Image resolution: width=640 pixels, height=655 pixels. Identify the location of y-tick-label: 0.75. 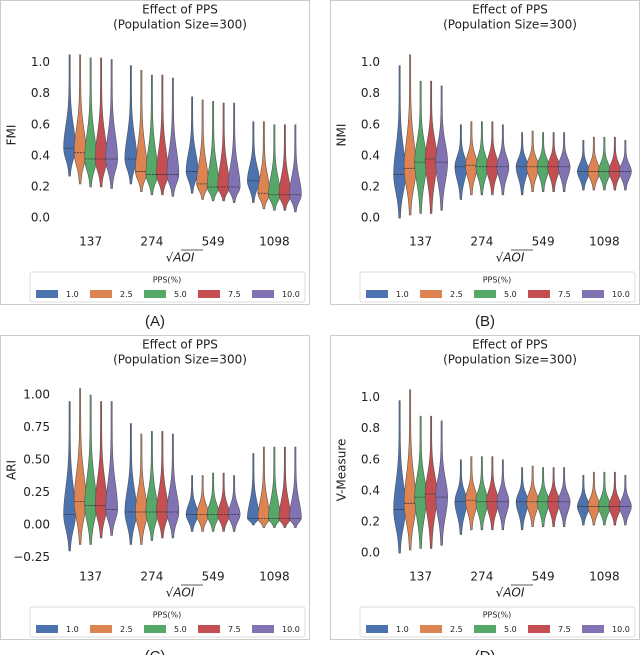
(36, 427).